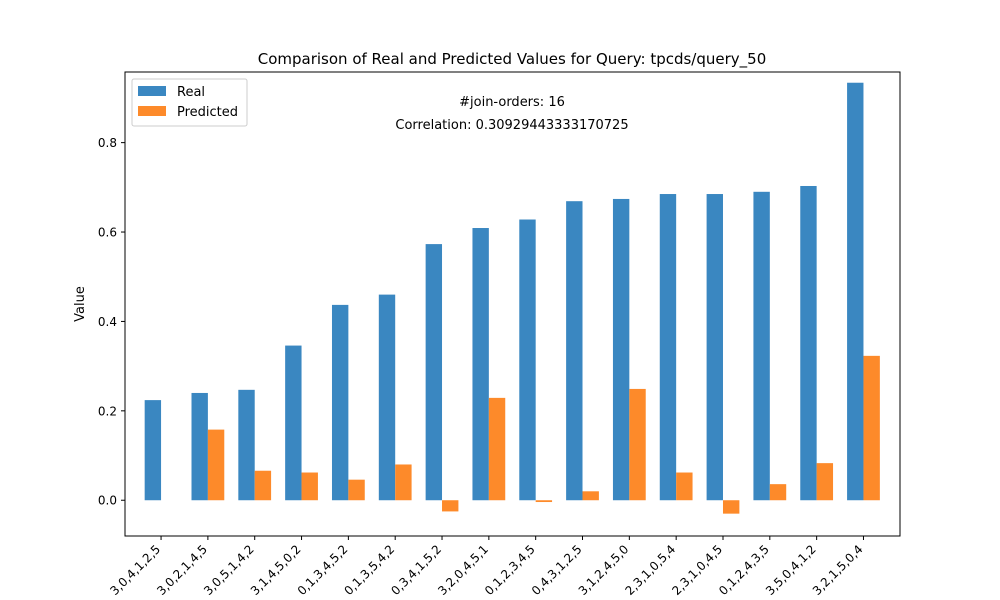 The image size is (1000, 600). I want to click on legend-swatch-real, so click(152, 91).